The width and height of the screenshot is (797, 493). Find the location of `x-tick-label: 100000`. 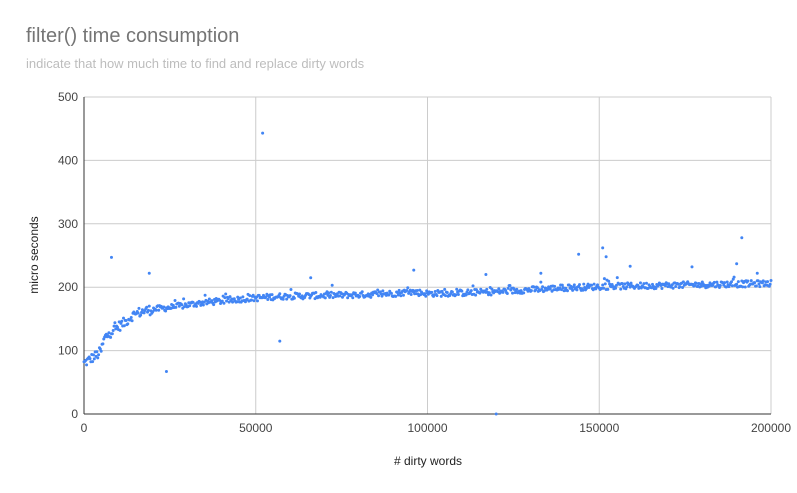

x-tick-label: 100000 is located at coordinates (427, 428).